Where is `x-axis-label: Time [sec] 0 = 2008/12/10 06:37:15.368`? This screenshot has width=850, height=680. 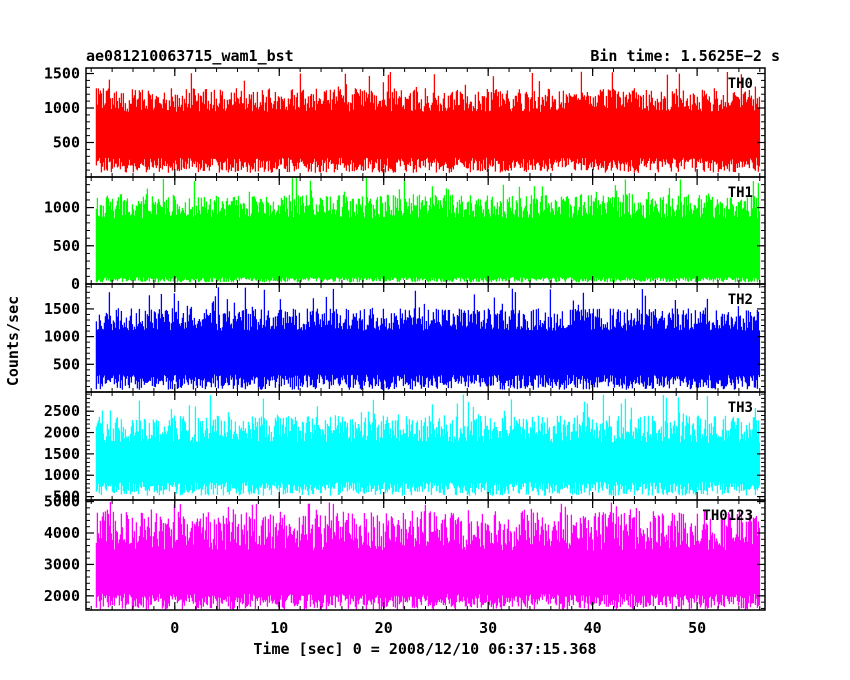
x-axis-label: Time [sec] 0 = 2008/12/10 06:37:15.368 is located at coordinates (424, 649).